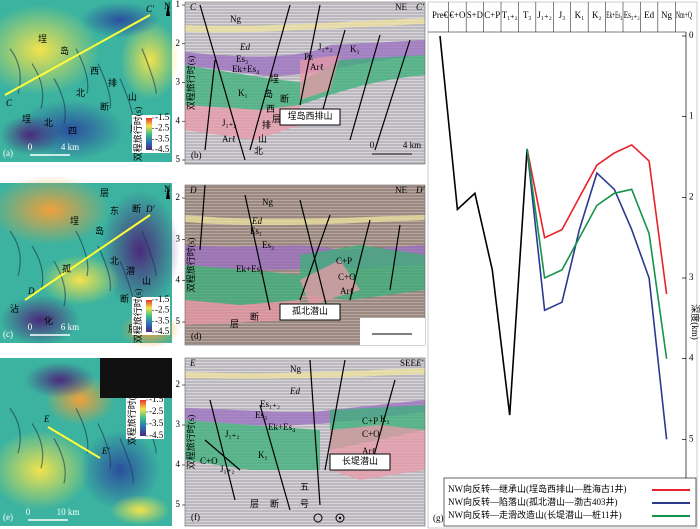  I want to click on section-frame, so click(305, 83).